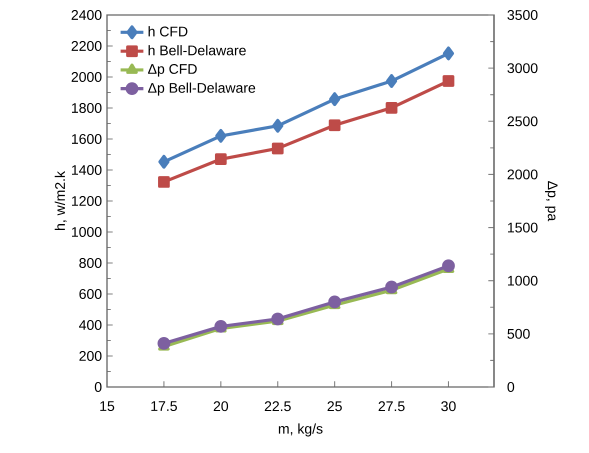 The image size is (589, 453). What do you see at coordinates (90, 263) in the screenshot?
I see `y-tick-label: 800` at bounding box center [90, 263].